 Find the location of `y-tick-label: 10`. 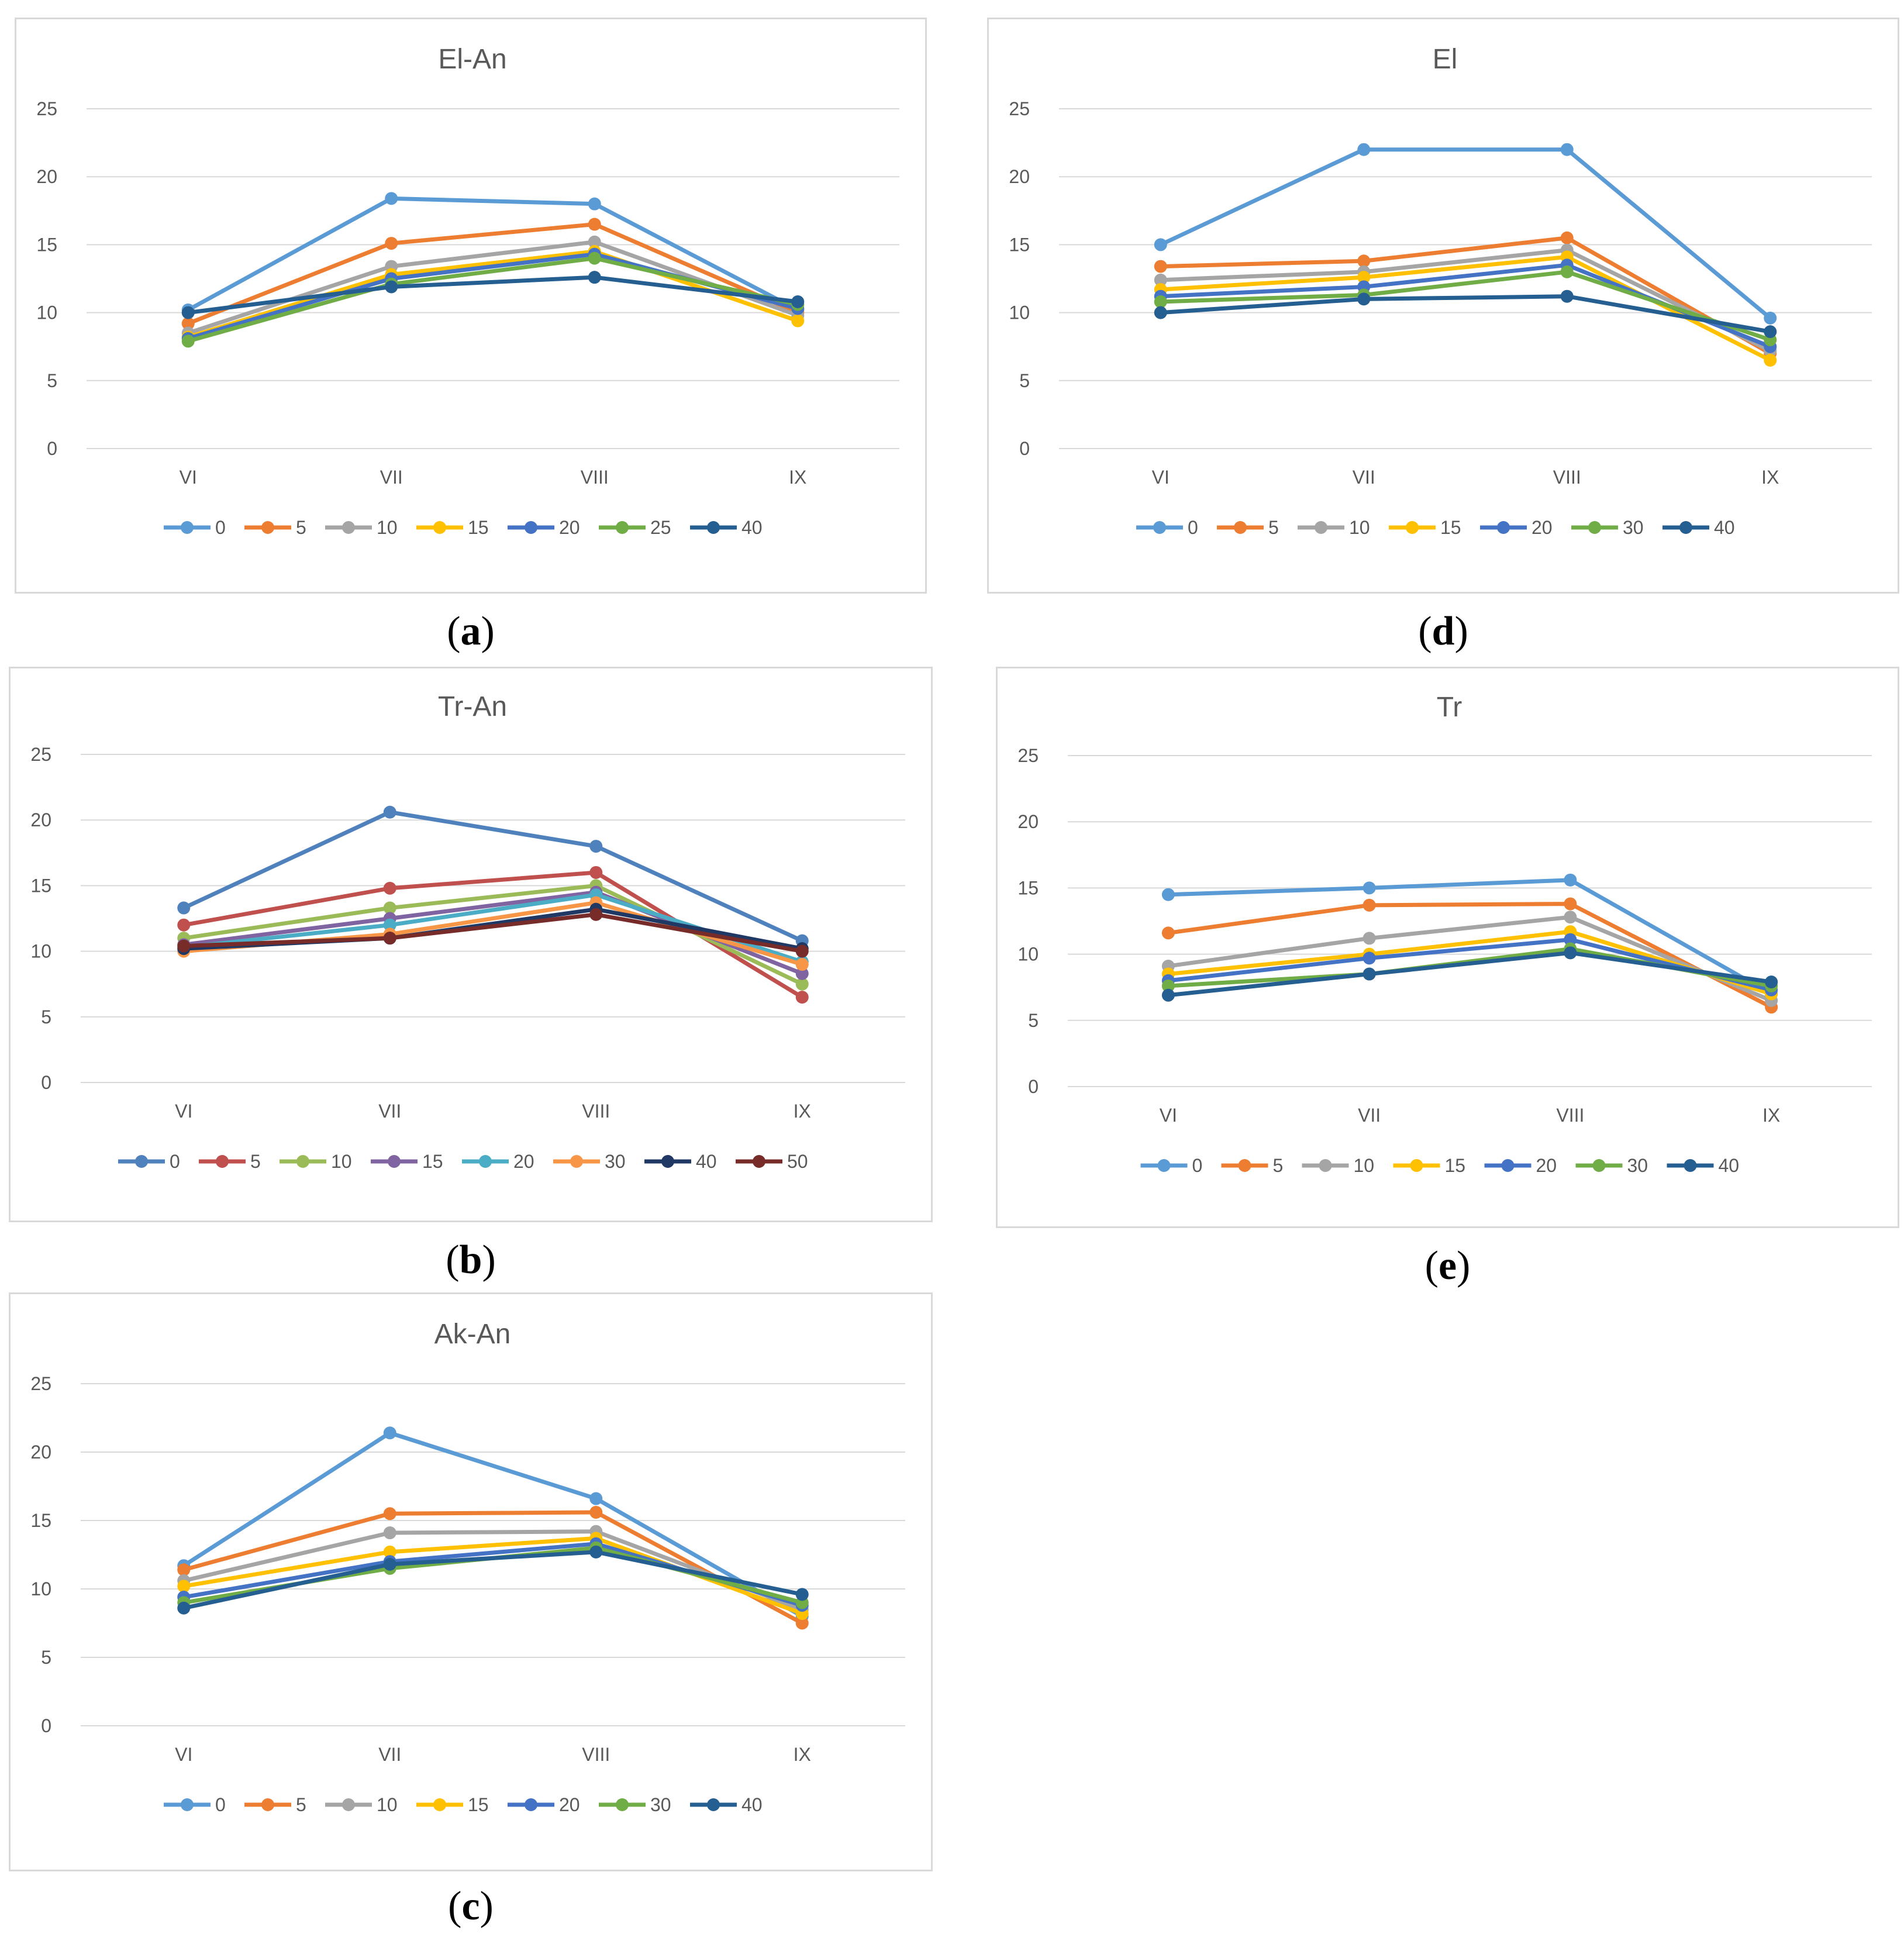

y-tick-label: 10 is located at coordinates (46, 312).